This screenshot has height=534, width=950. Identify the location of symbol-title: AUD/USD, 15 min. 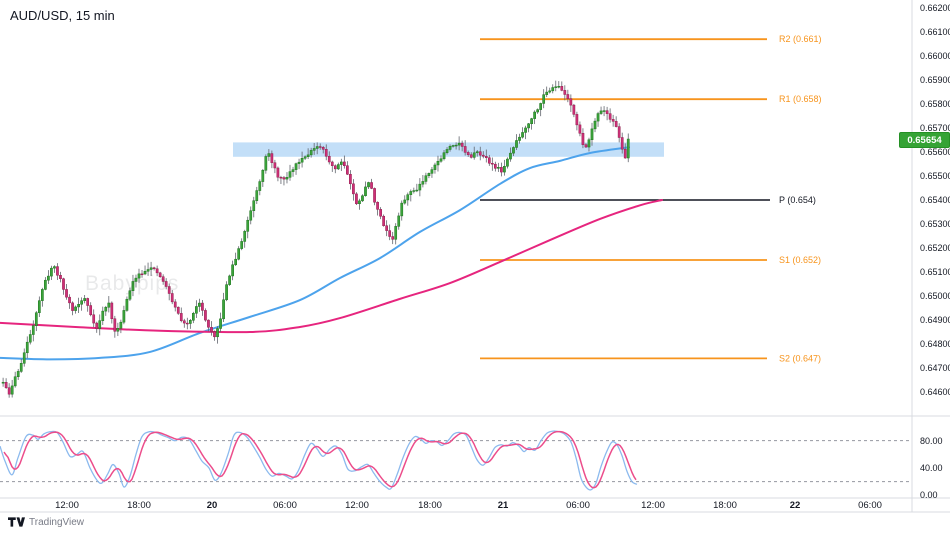
(62, 15).